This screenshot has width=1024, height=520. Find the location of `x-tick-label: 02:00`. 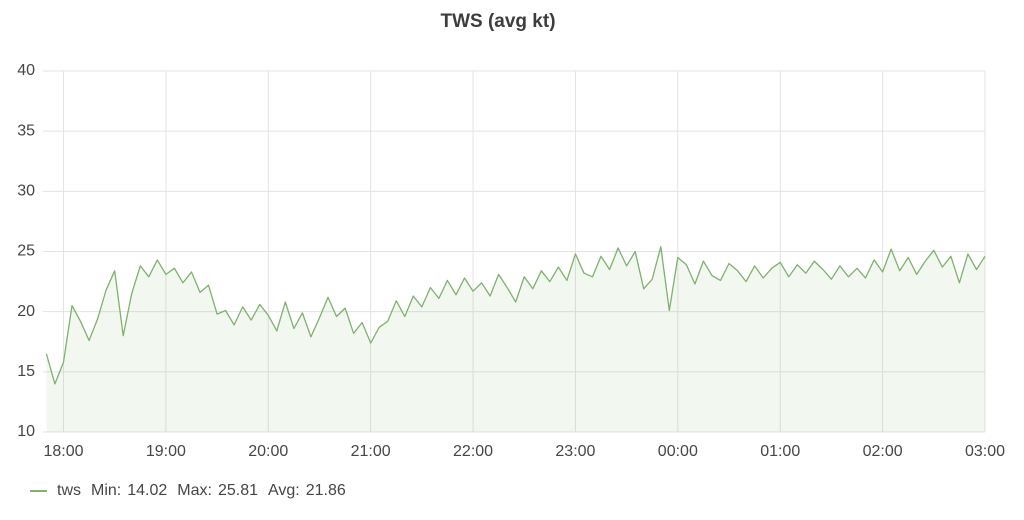

x-tick-label: 02:00 is located at coordinates (883, 451).